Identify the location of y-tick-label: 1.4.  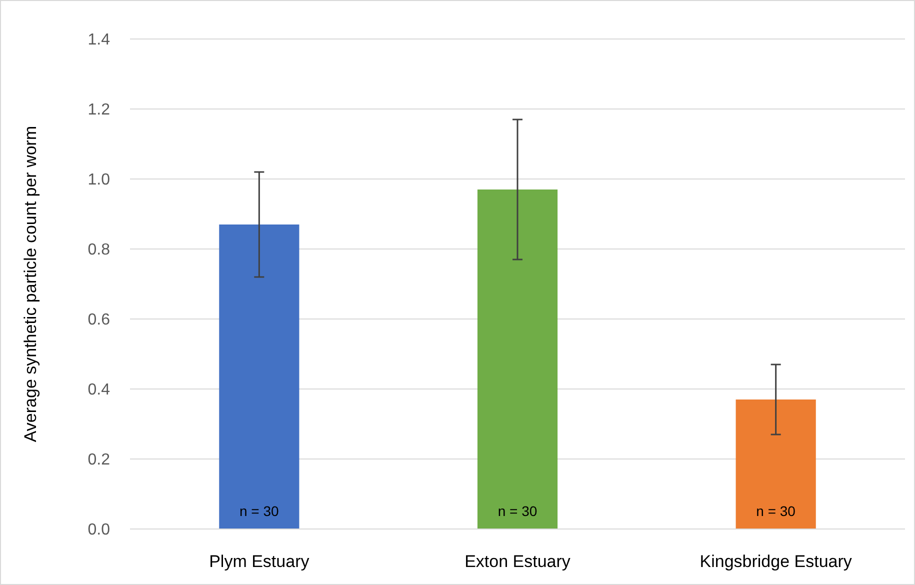
(99, 40).